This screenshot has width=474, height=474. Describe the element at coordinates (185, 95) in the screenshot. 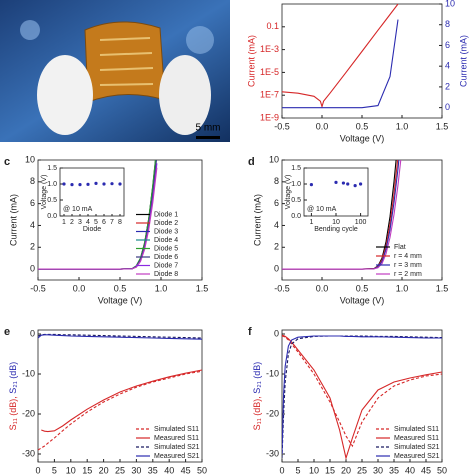

I see `glove-finger` at that location.